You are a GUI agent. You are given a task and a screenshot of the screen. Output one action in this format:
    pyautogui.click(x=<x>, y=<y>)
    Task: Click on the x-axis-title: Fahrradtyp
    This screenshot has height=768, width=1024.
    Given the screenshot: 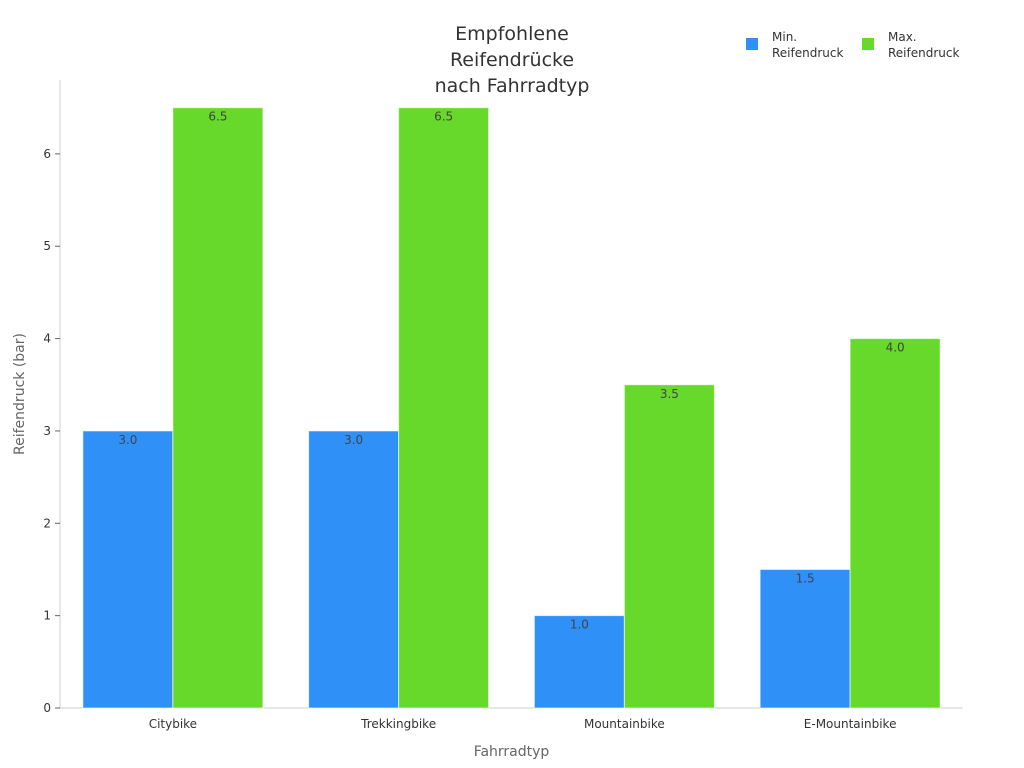 What is the action you would take?
    pyautogui.click(x=512, y=752)
    